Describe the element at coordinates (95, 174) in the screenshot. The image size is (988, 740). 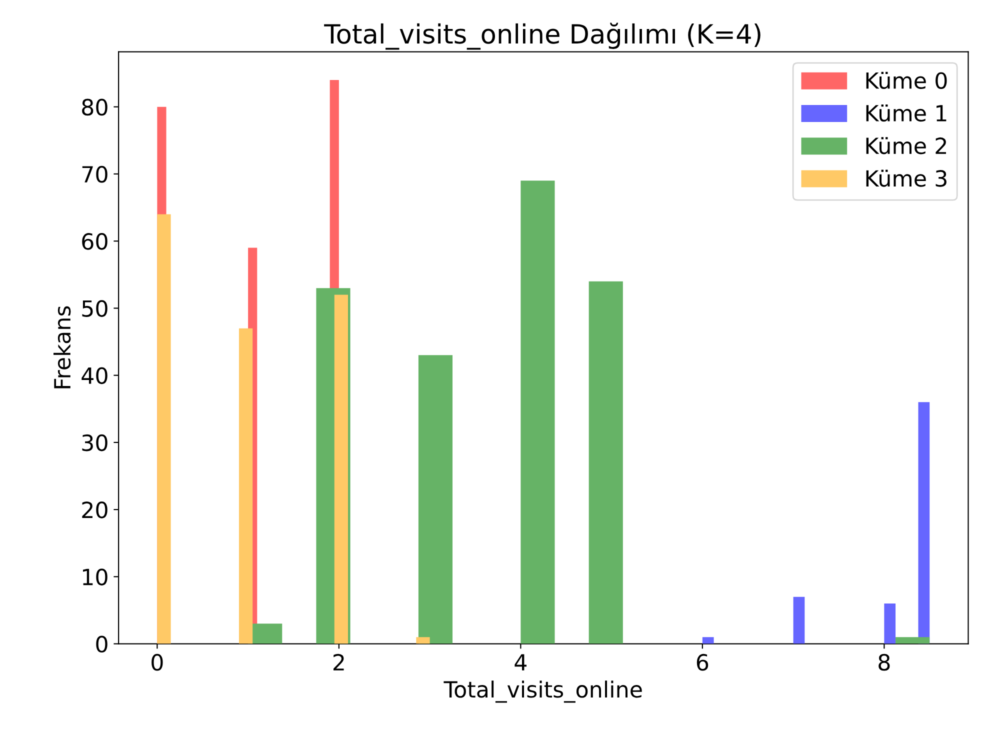
I see `y-tick-label: 70` at that location.